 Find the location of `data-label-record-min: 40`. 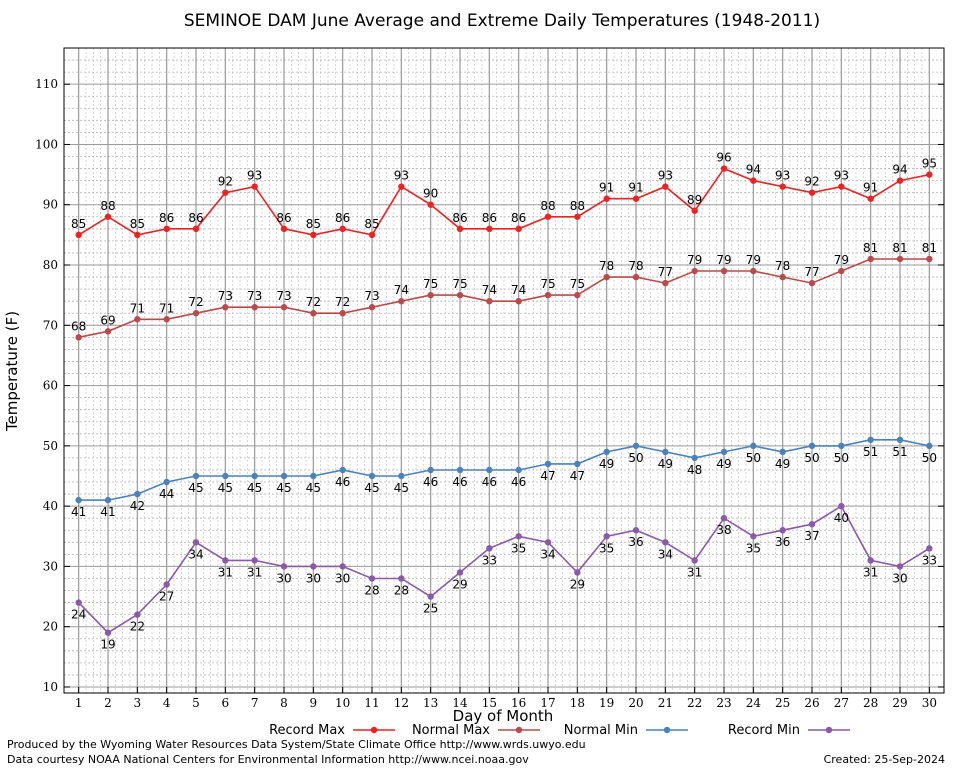

data-label-record-min: 40 is located at coordinates (841, 518).